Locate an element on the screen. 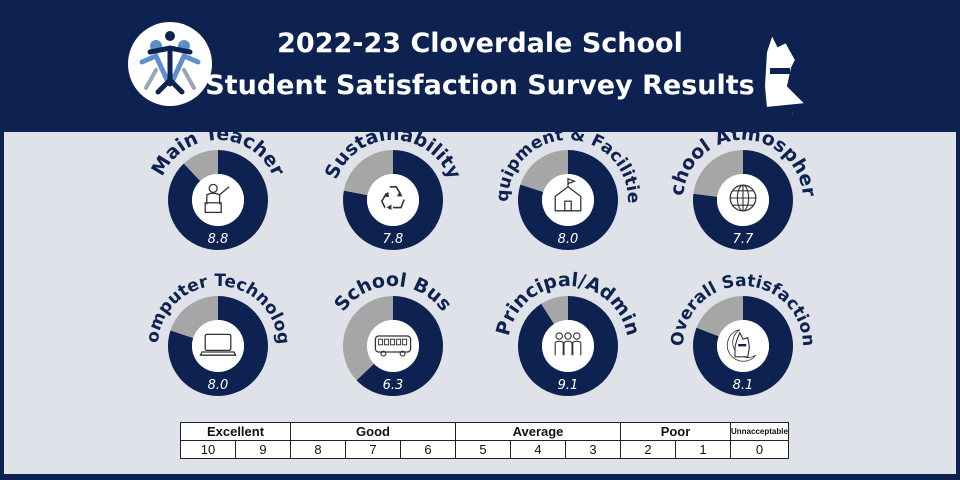 This screenshot has height=480, width=960. district-logo is located at coordinates (170, 64).